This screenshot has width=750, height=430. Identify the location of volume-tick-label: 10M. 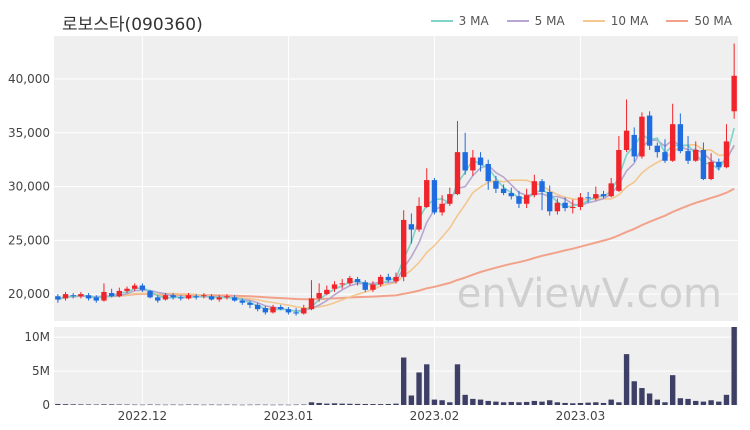
(37, 337).